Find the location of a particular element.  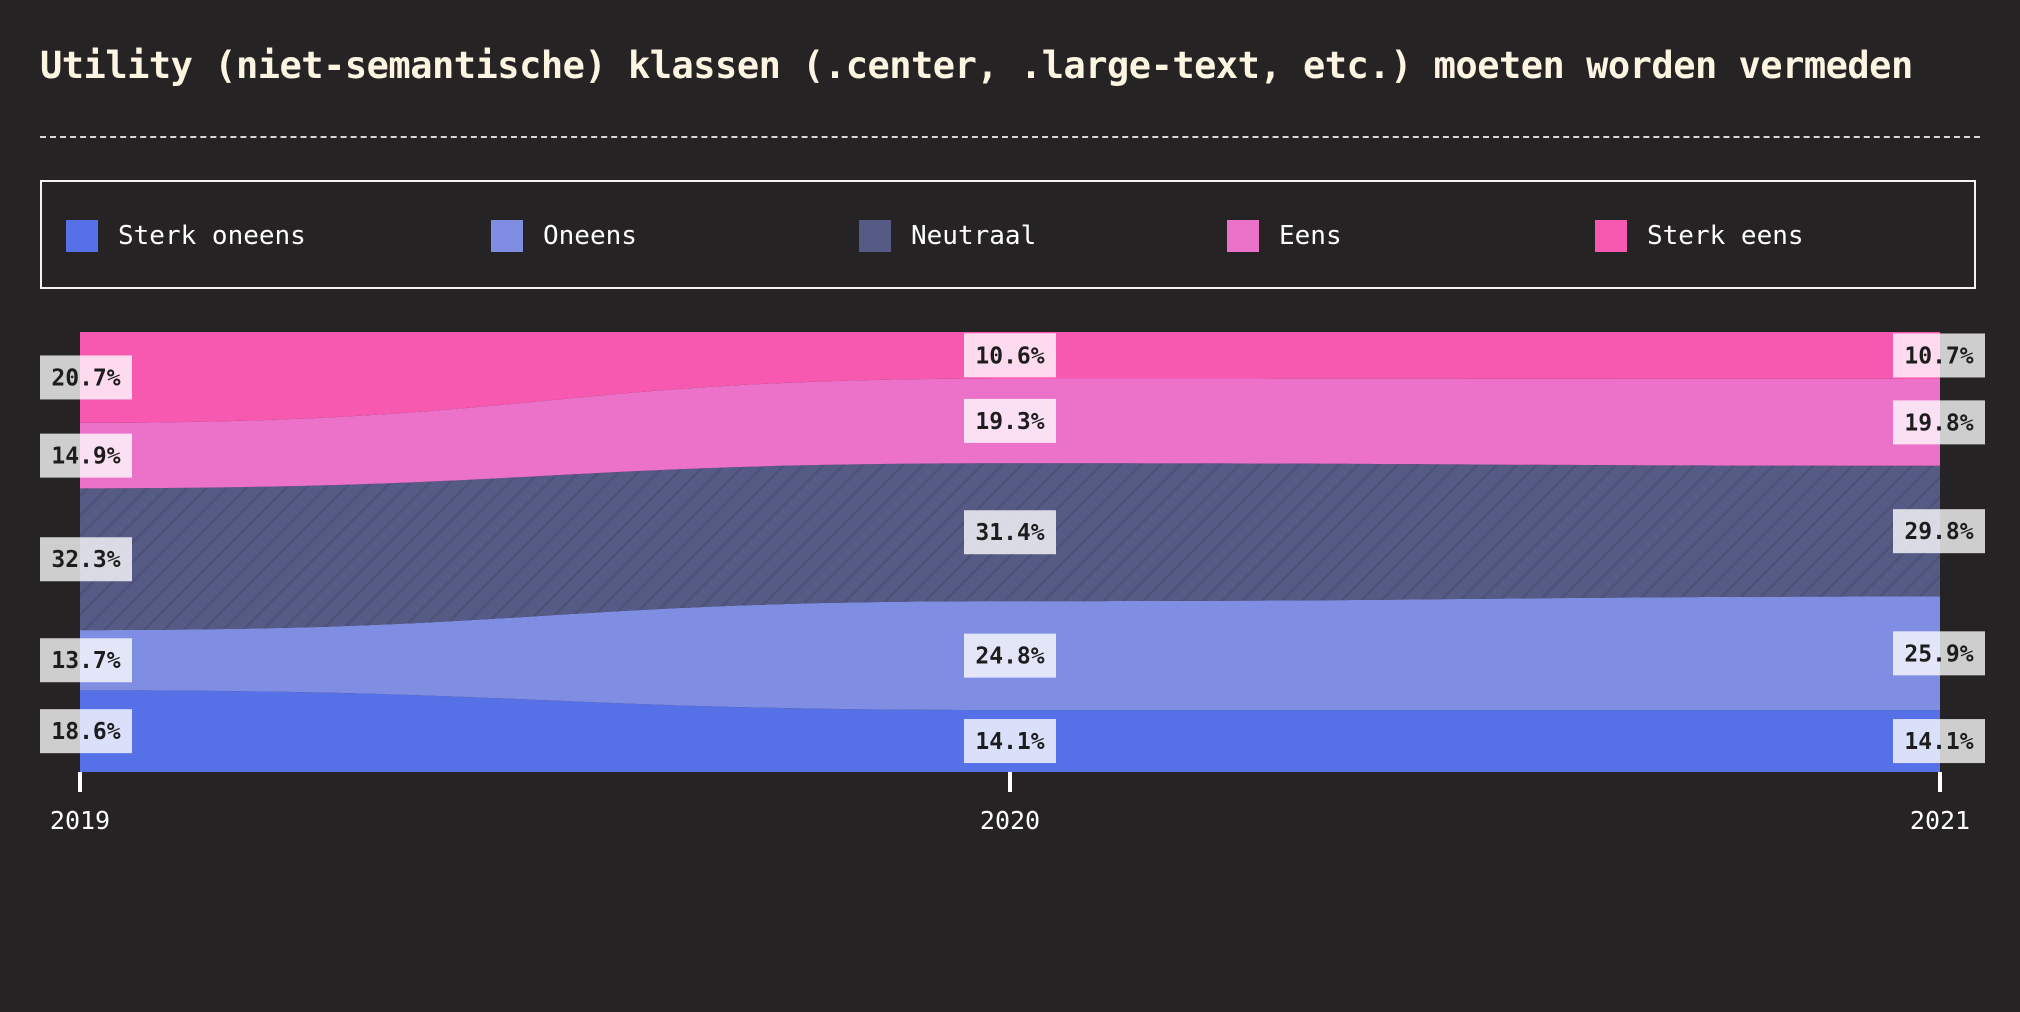

area-sterk-eens is located at coordinates (1010, 377).